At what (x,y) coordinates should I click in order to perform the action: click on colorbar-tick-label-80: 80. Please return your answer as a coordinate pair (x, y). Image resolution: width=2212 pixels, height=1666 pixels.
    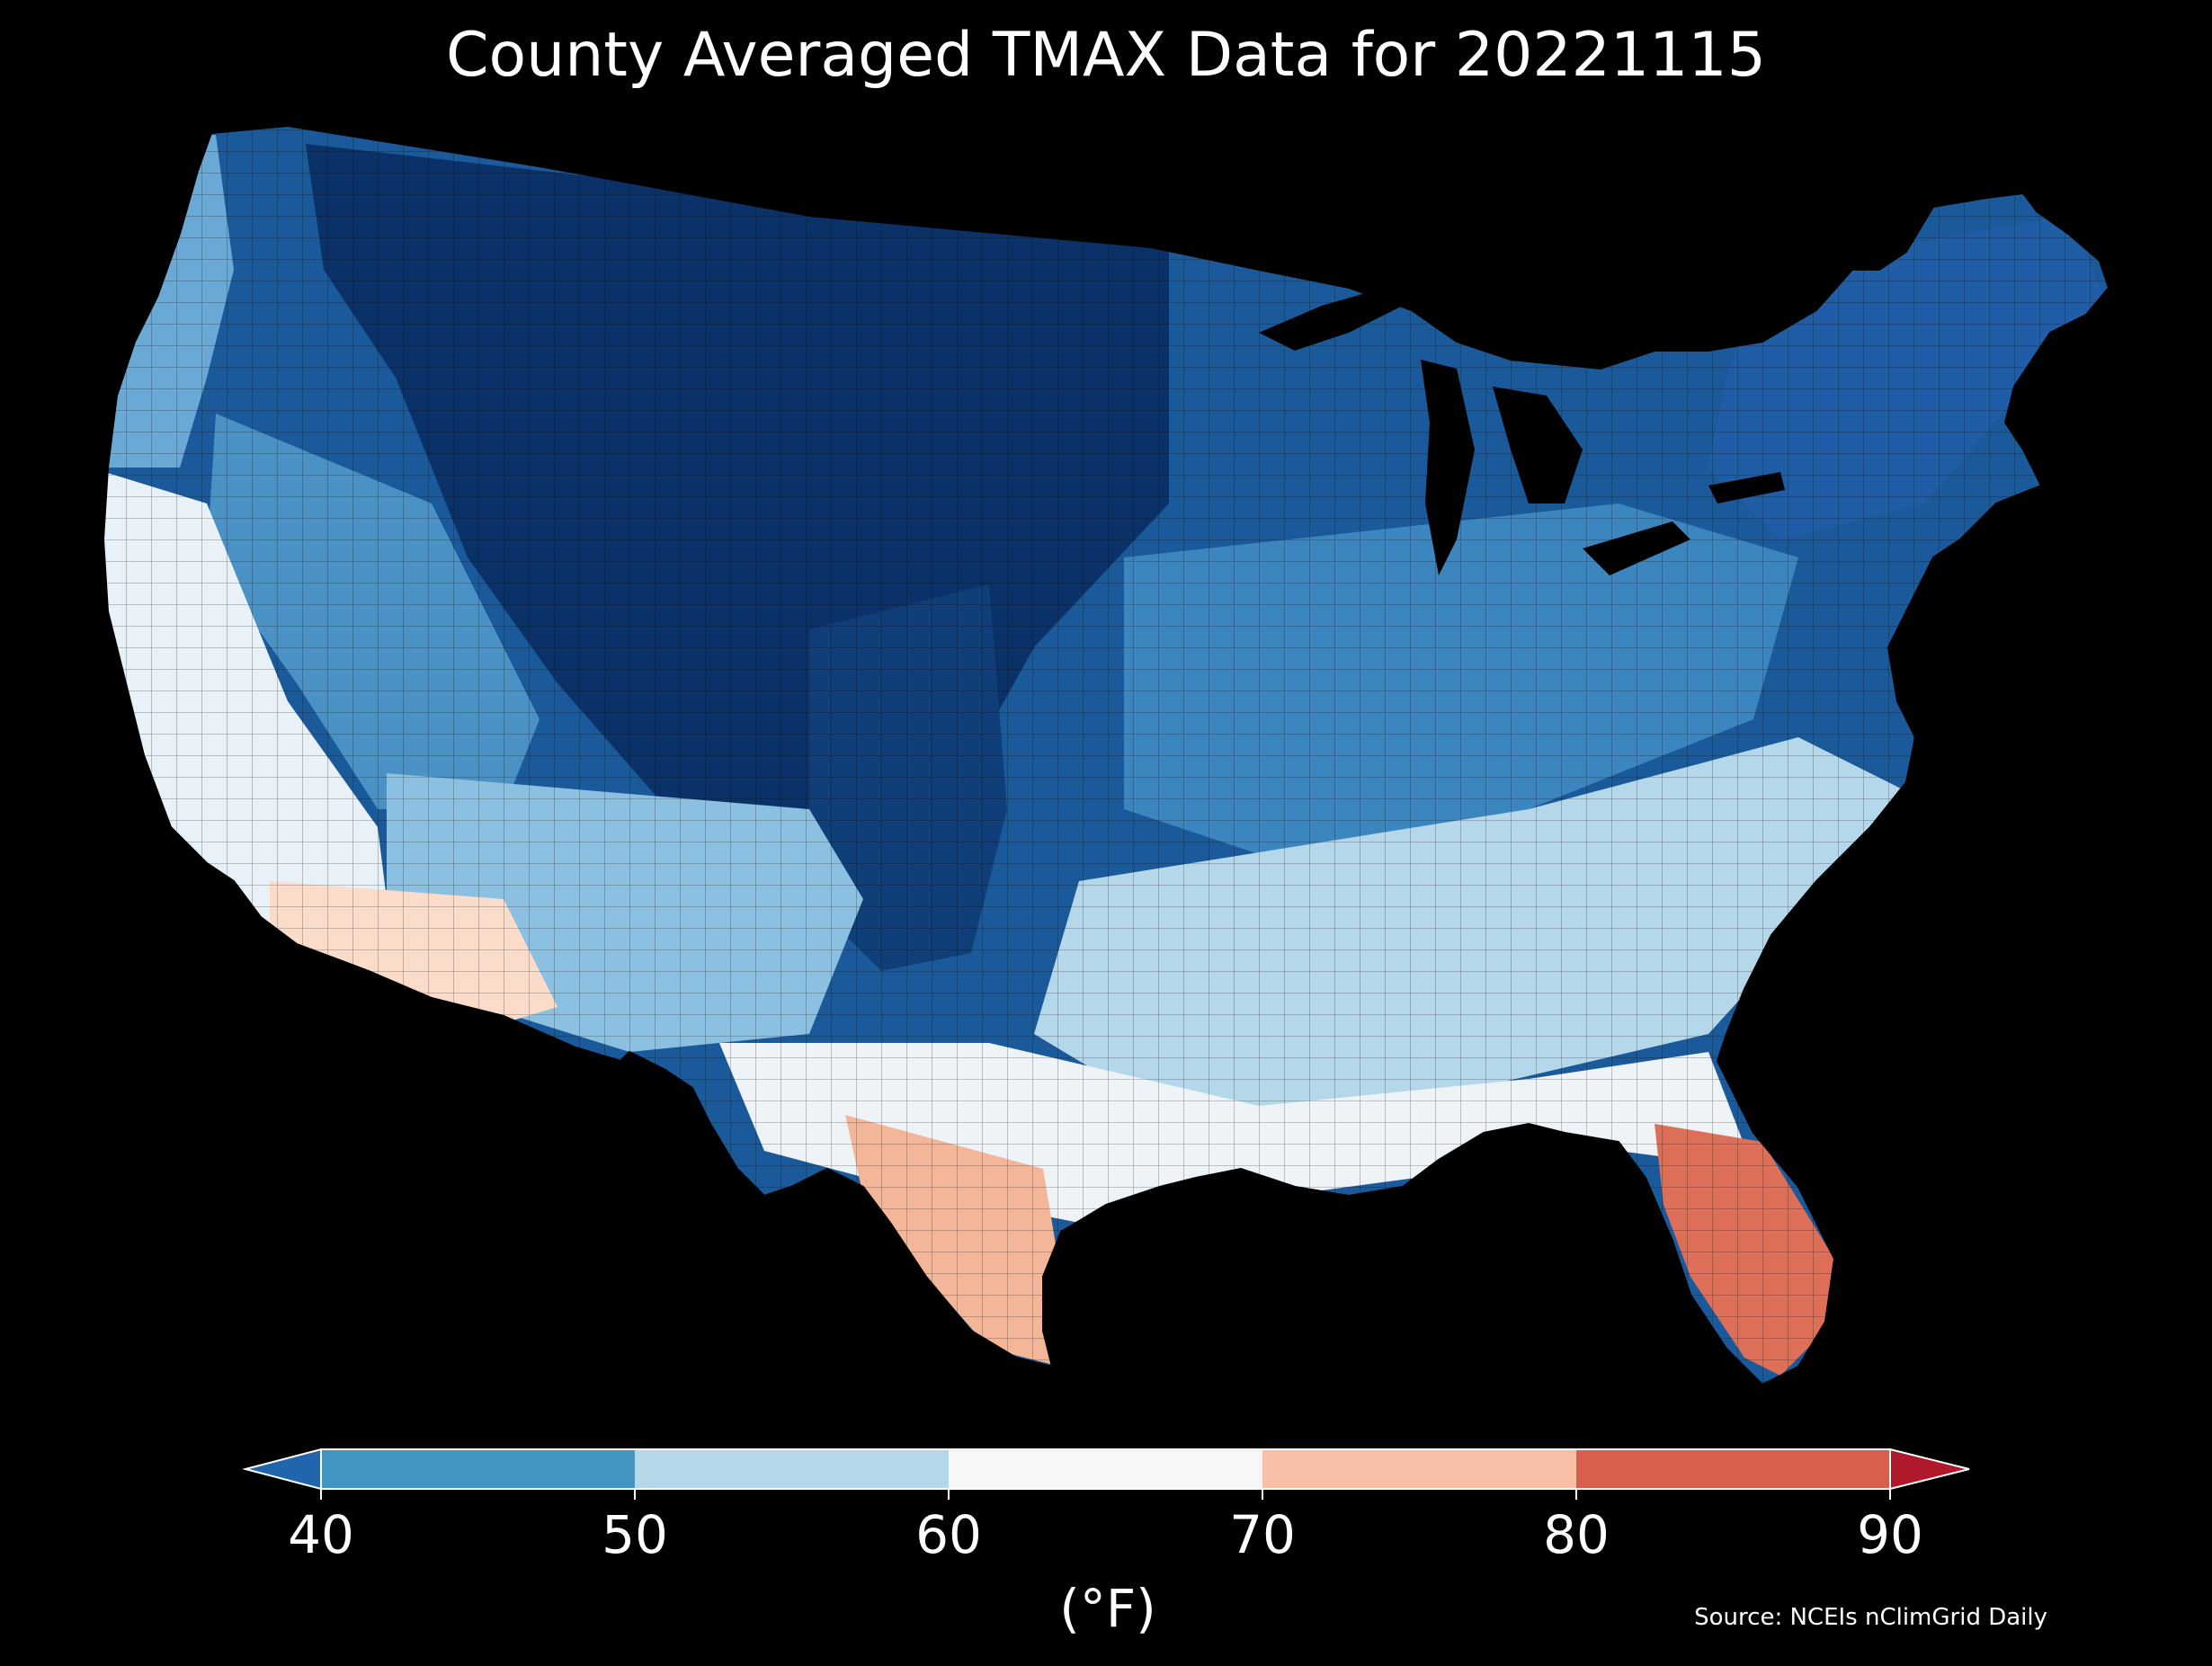
    Looking at the image, I should click on (1576, 1535).